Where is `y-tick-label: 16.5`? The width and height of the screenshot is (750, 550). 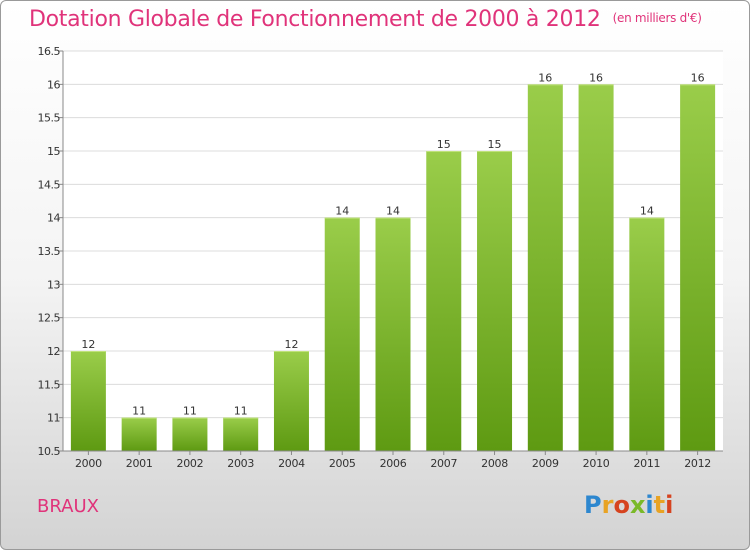 y-tick-label: 16.5 is located at coordinates (49, 51).